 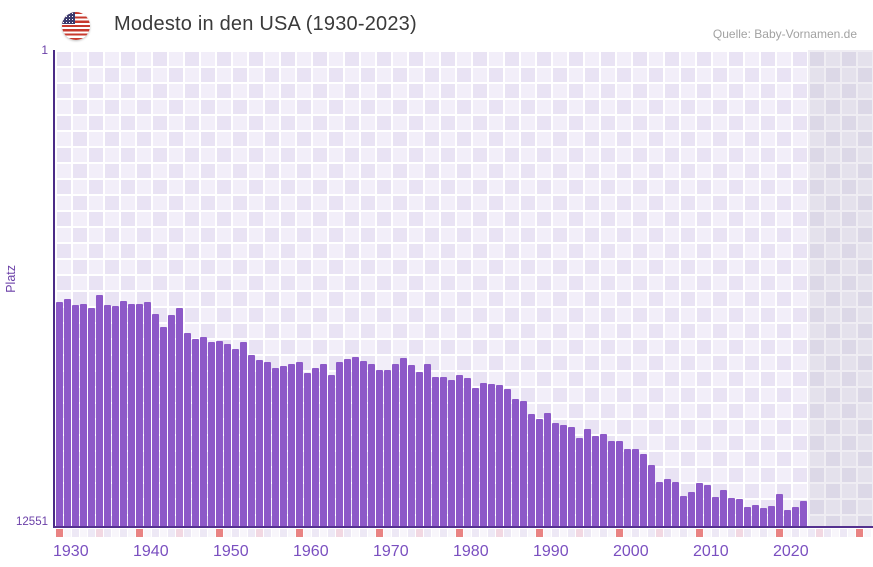 What do you see at coordinates (563, 475) in the screenshot?
I see `bar-1993` at bounding box center [563, 475].